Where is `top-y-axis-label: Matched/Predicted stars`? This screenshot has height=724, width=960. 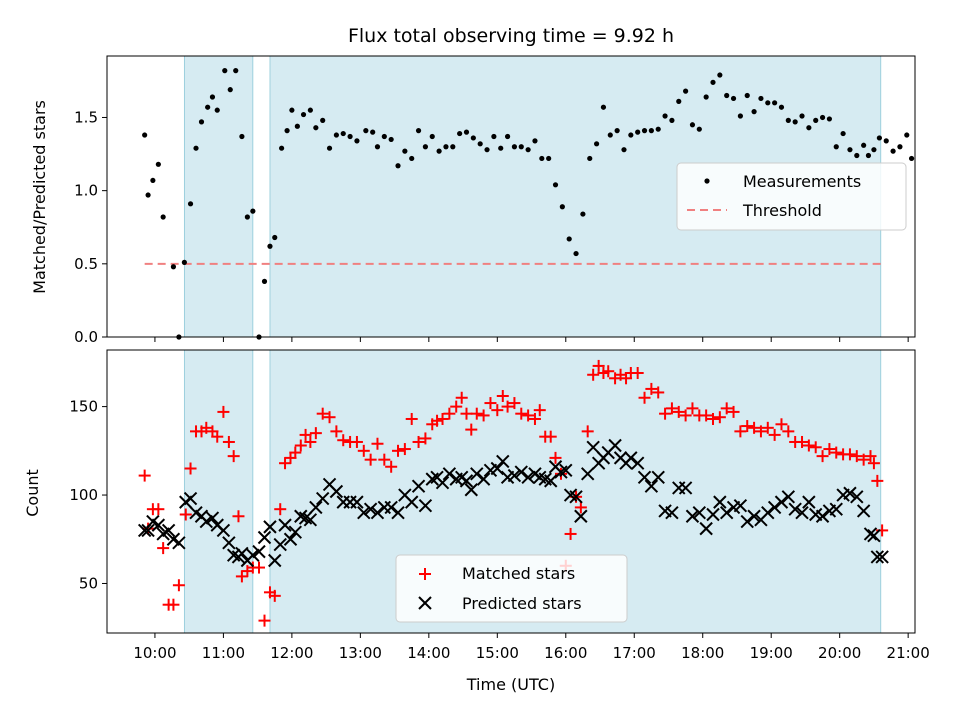 top-y-axis-label: Matched/Predicted stars is located at coordinates (39, 197).